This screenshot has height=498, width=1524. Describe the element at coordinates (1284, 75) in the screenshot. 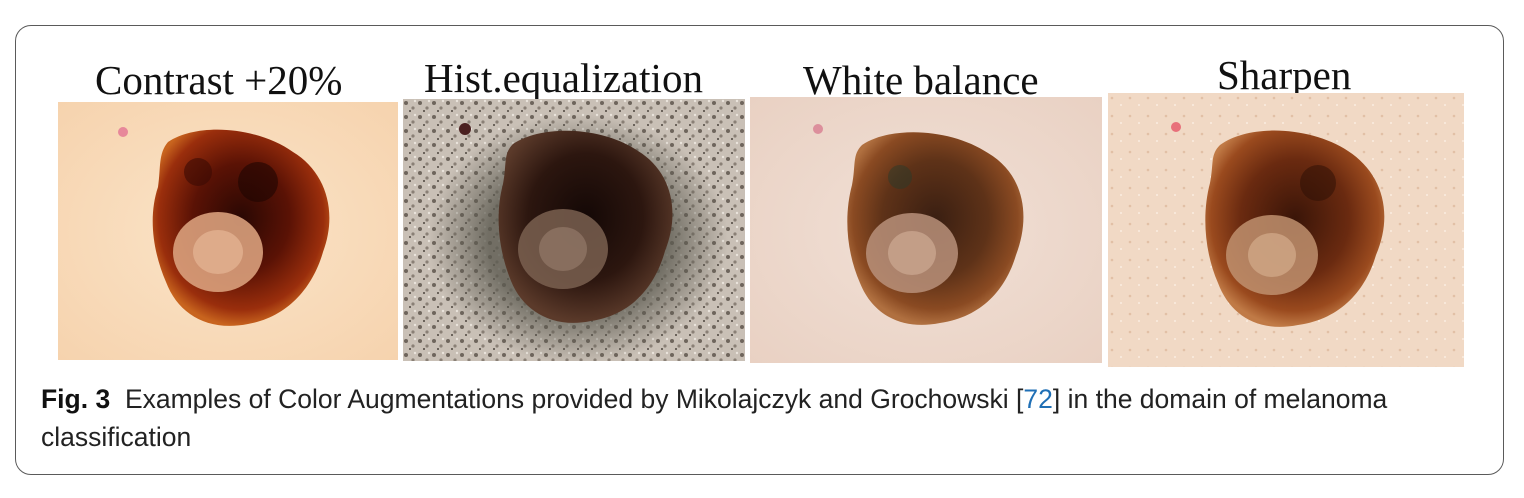

I see `panel-title-sharpen: Sharpen` at that location.